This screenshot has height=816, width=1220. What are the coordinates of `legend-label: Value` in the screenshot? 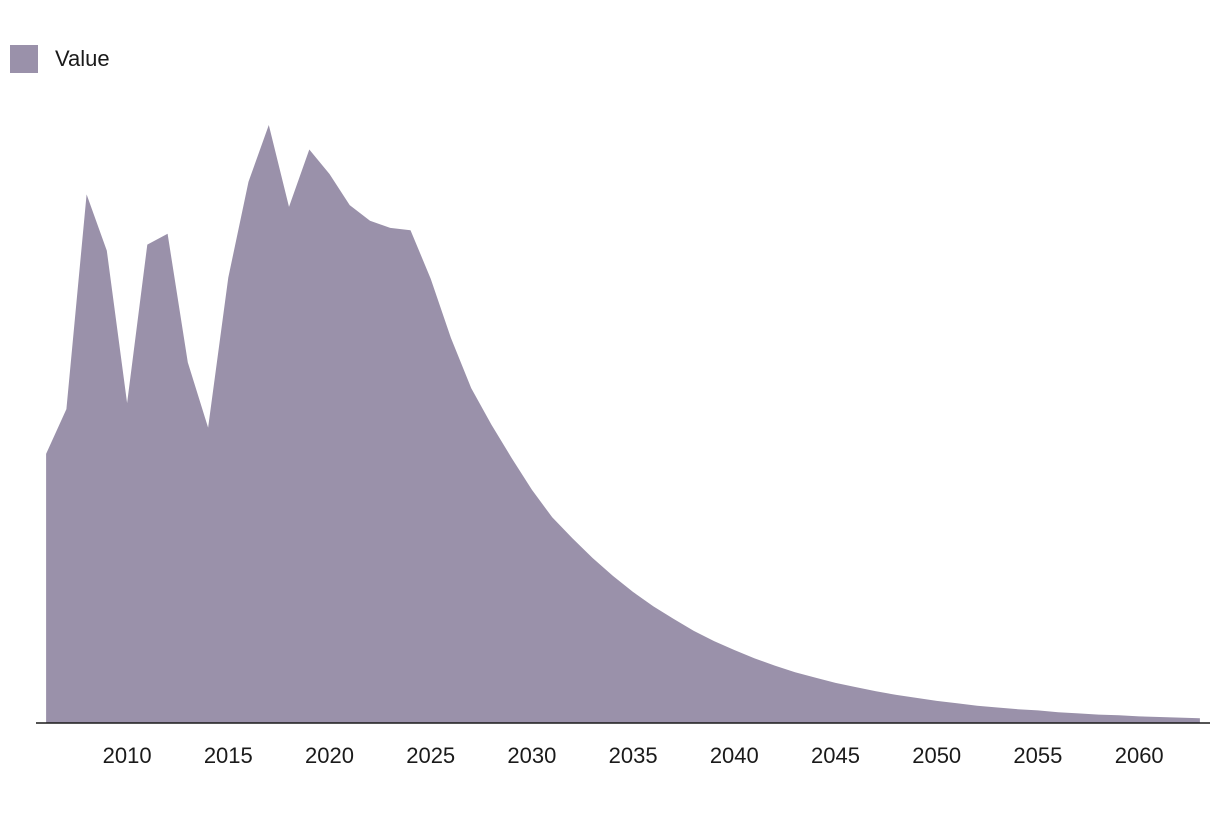 It's located at (82, 58).